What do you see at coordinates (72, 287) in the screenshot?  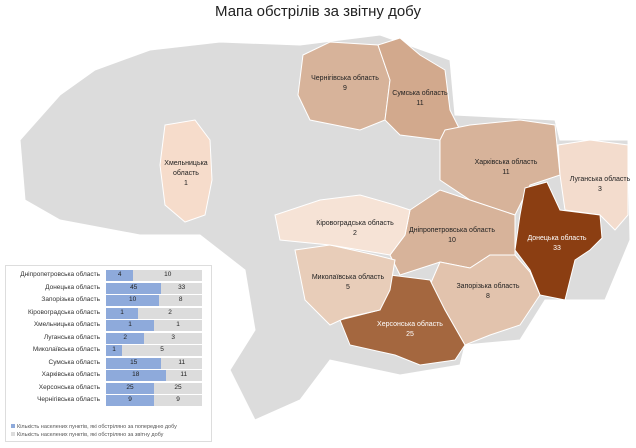 I see `category-label: Донецька область` at bounding box center [72, 287].